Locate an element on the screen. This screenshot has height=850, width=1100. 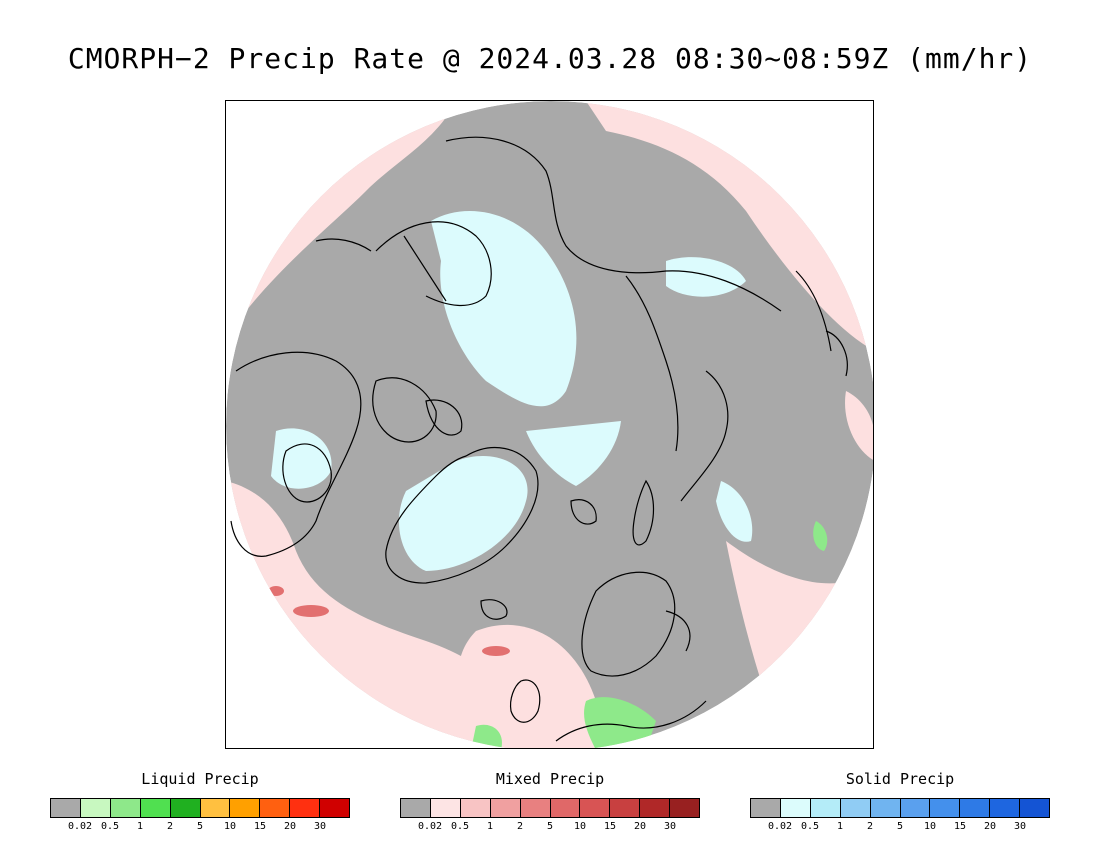
novaya-zemlya-coast is located at coordinates (643, 512).